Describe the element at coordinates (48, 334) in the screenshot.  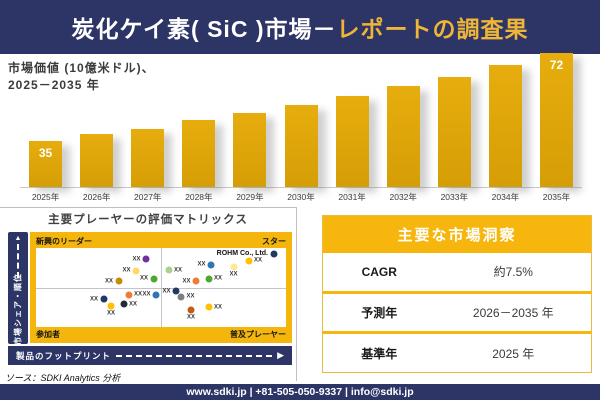
I see `quadrant-label-participants: 参加者` at that location.